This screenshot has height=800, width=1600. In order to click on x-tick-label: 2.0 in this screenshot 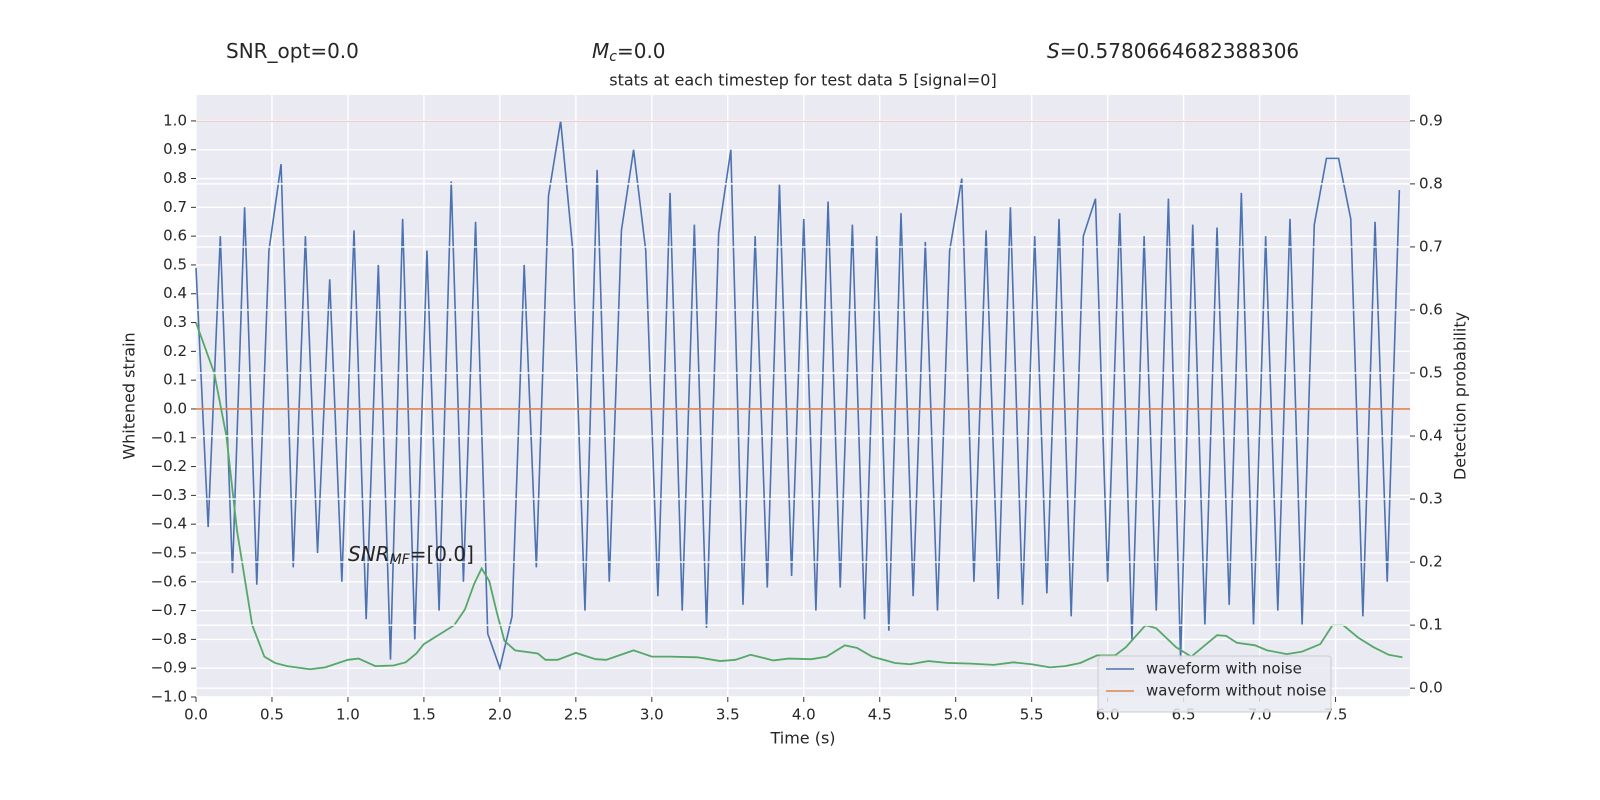, I will do `click(500, 715)`.